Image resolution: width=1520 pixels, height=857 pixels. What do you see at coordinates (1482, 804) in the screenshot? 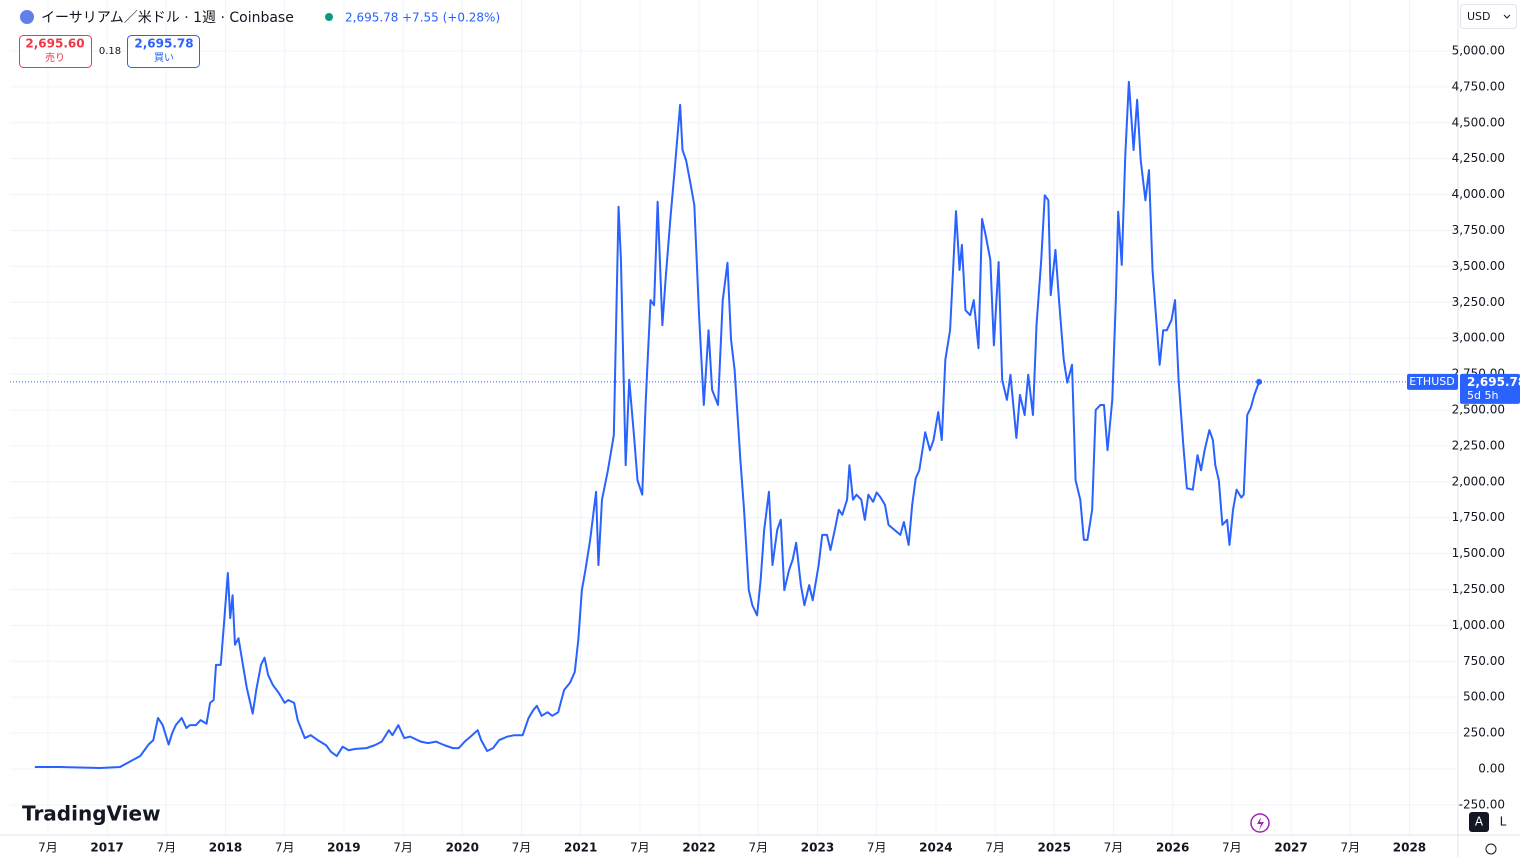
I see `y-tick-label: -250.00` at bounding box center [1482, 804].